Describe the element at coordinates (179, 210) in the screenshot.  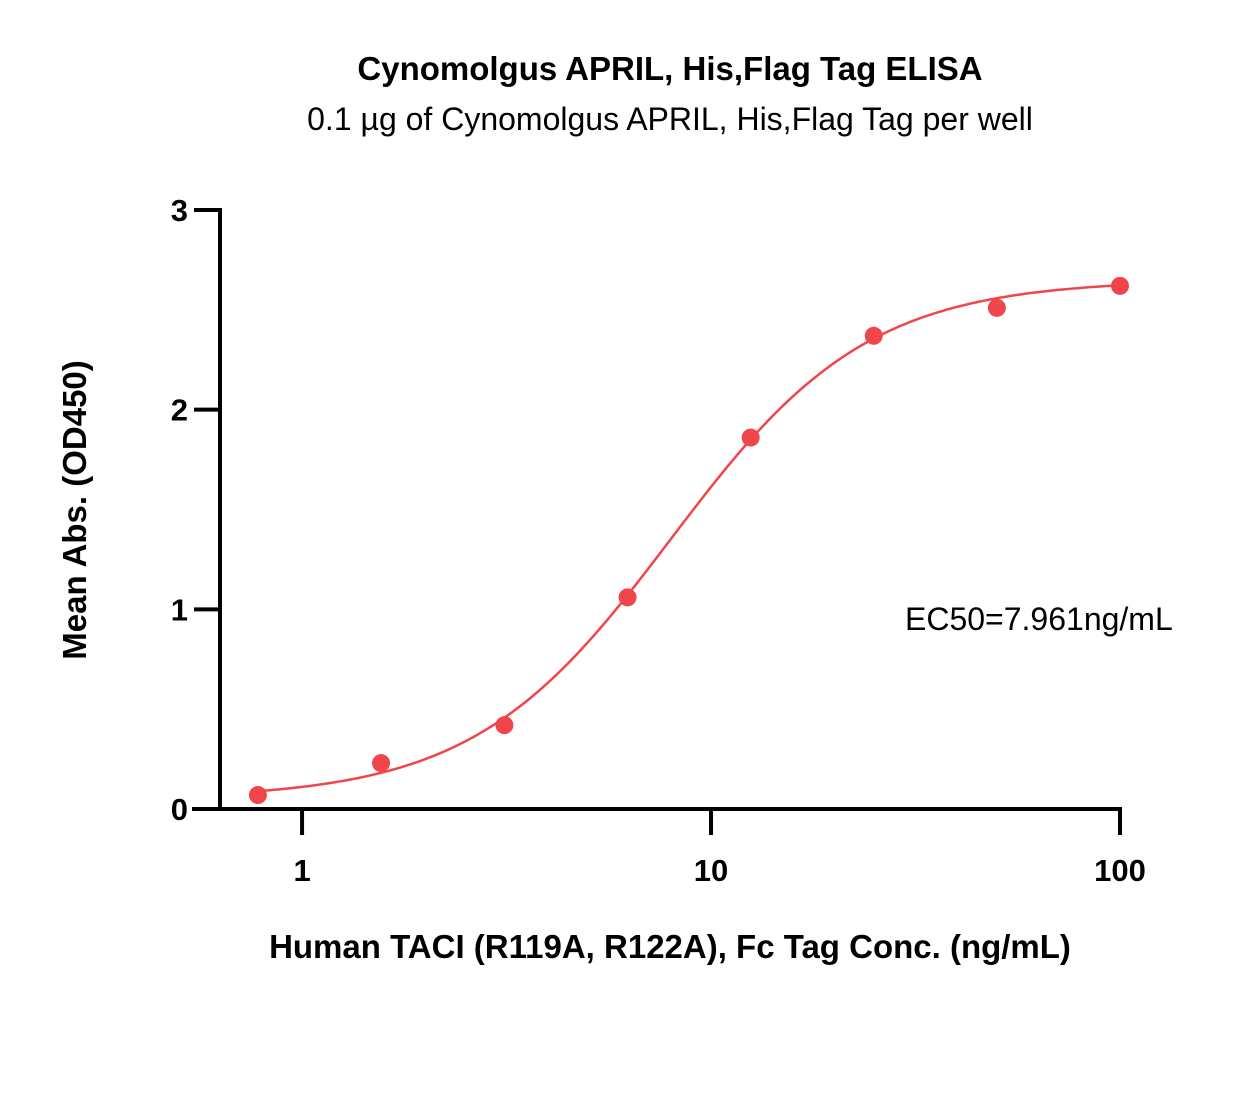
I see `y-tick-label: 3` at that location.